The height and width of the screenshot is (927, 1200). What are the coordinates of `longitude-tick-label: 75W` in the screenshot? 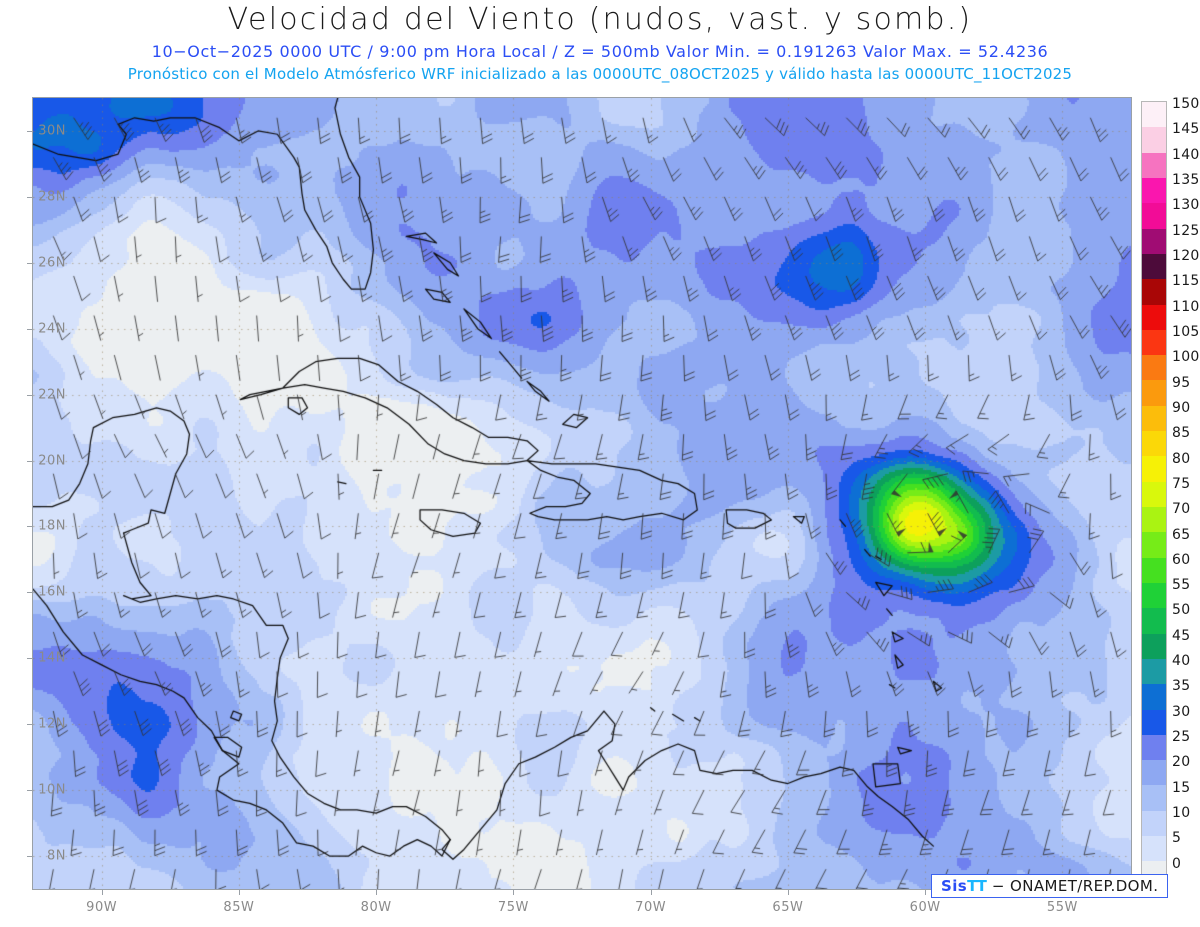 It's located at (513, 907).